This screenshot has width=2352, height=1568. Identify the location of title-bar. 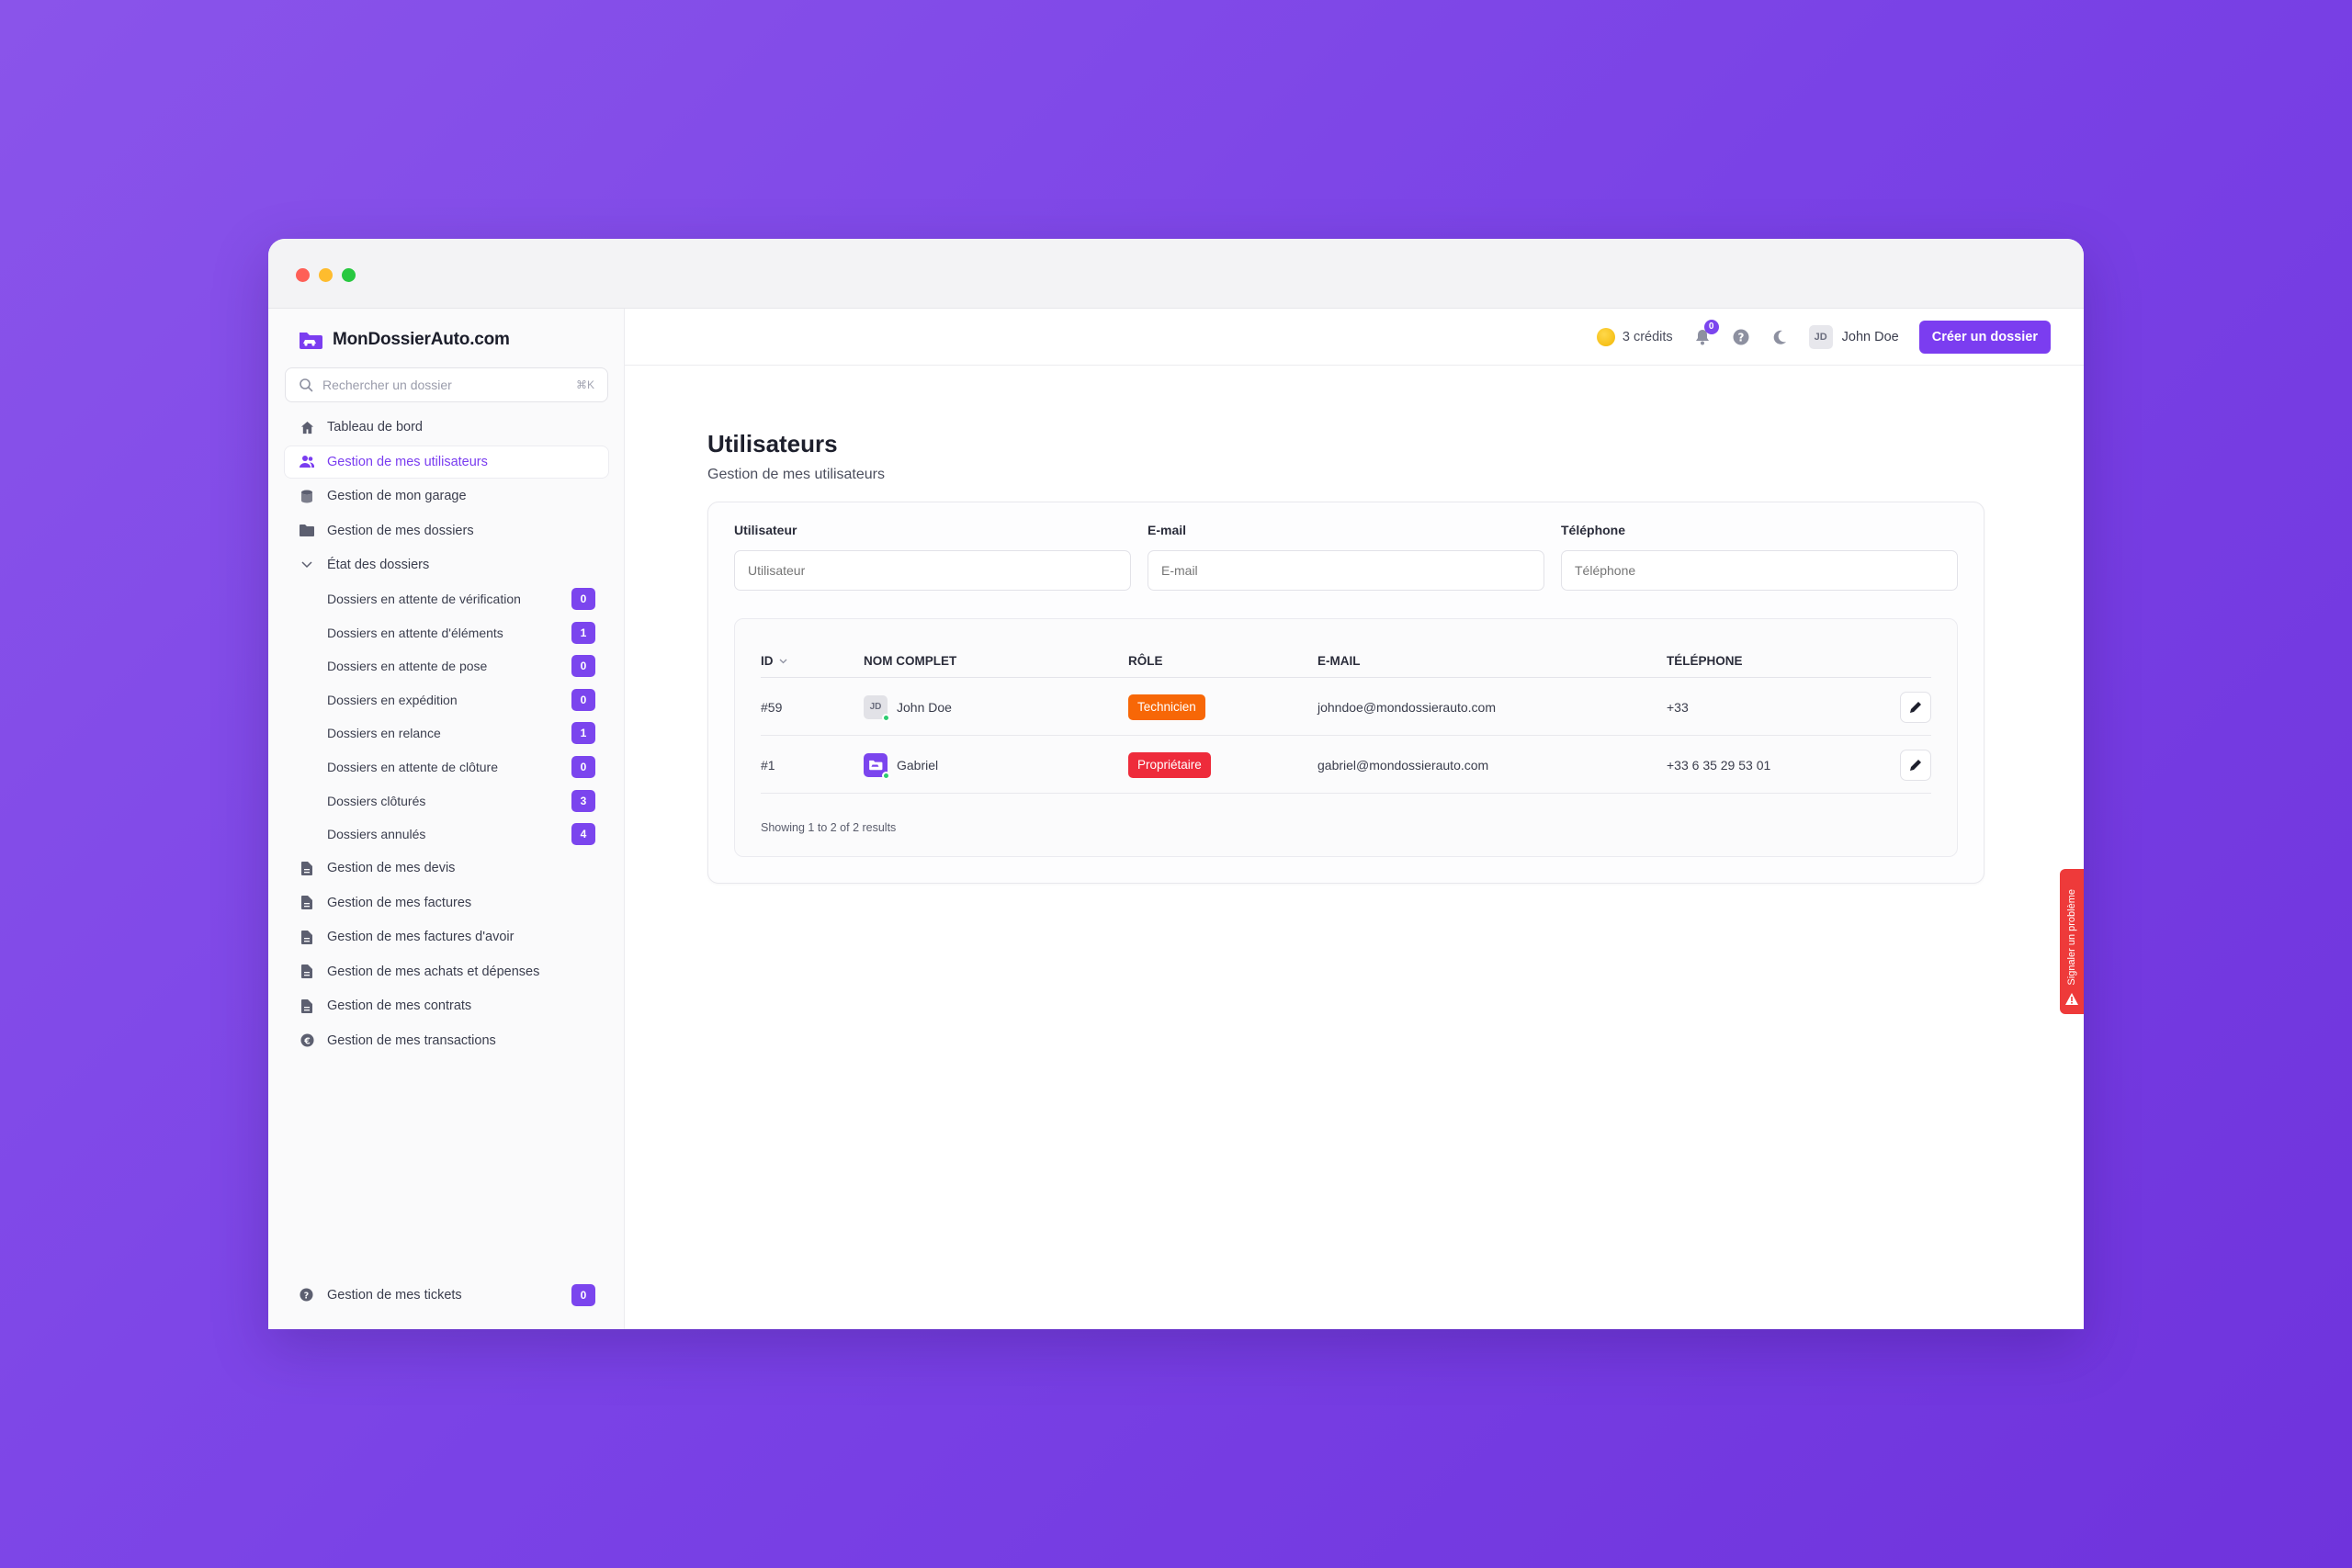
(1176, 274).